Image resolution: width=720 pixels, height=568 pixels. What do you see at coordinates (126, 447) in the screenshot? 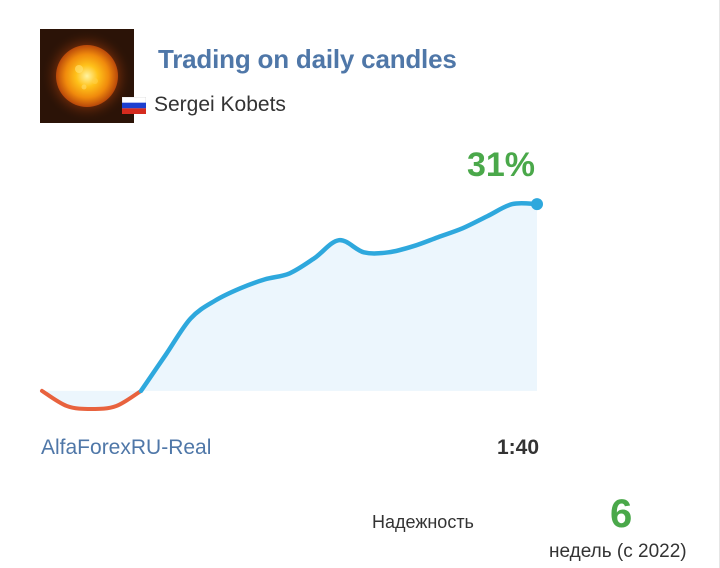
I see `account-link: AlfaForexRU-Real` at bounding box center [126, 447].